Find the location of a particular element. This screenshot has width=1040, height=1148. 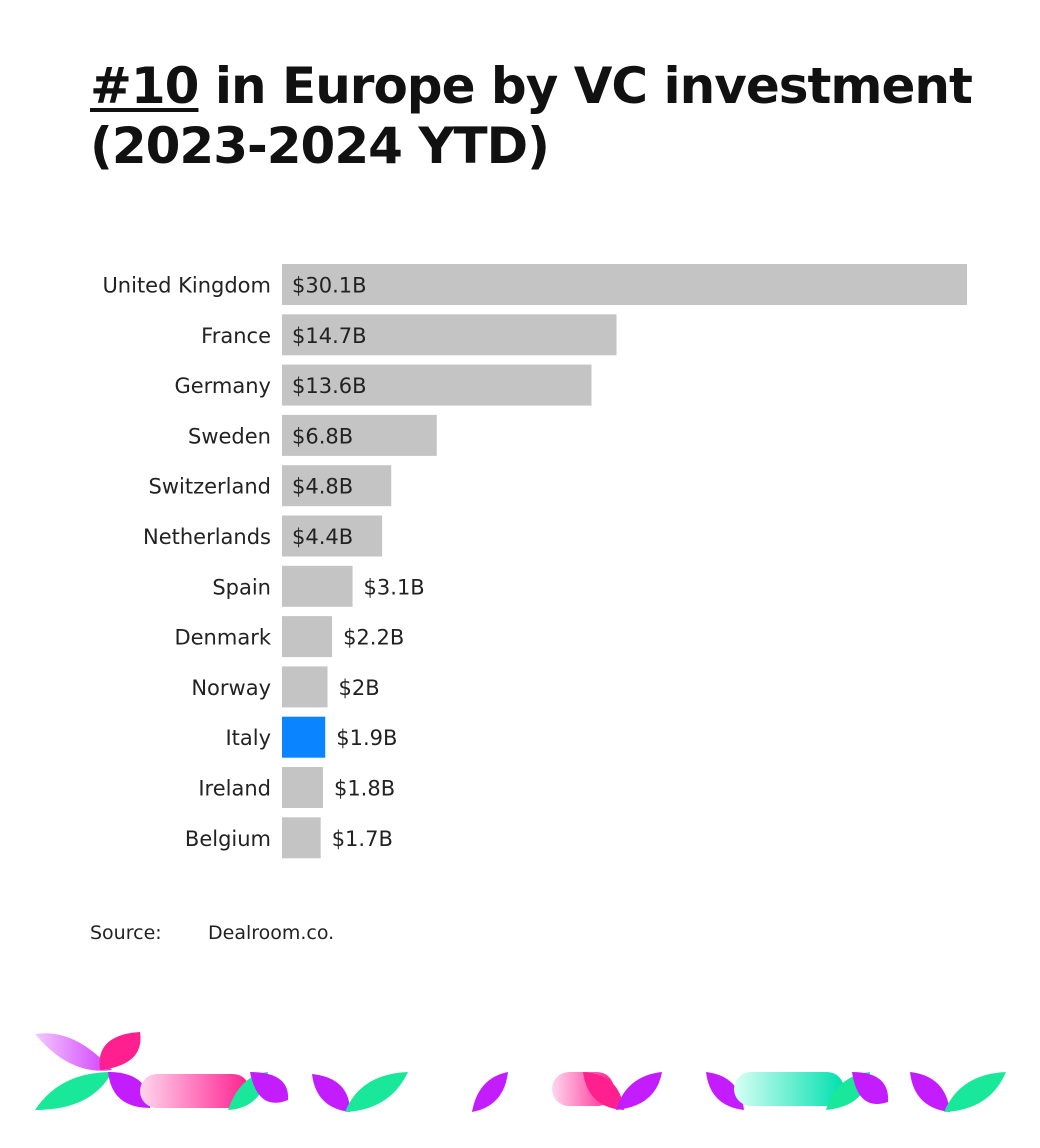

value-label-ireland: $1.8B is located at coordinates (364, 789).